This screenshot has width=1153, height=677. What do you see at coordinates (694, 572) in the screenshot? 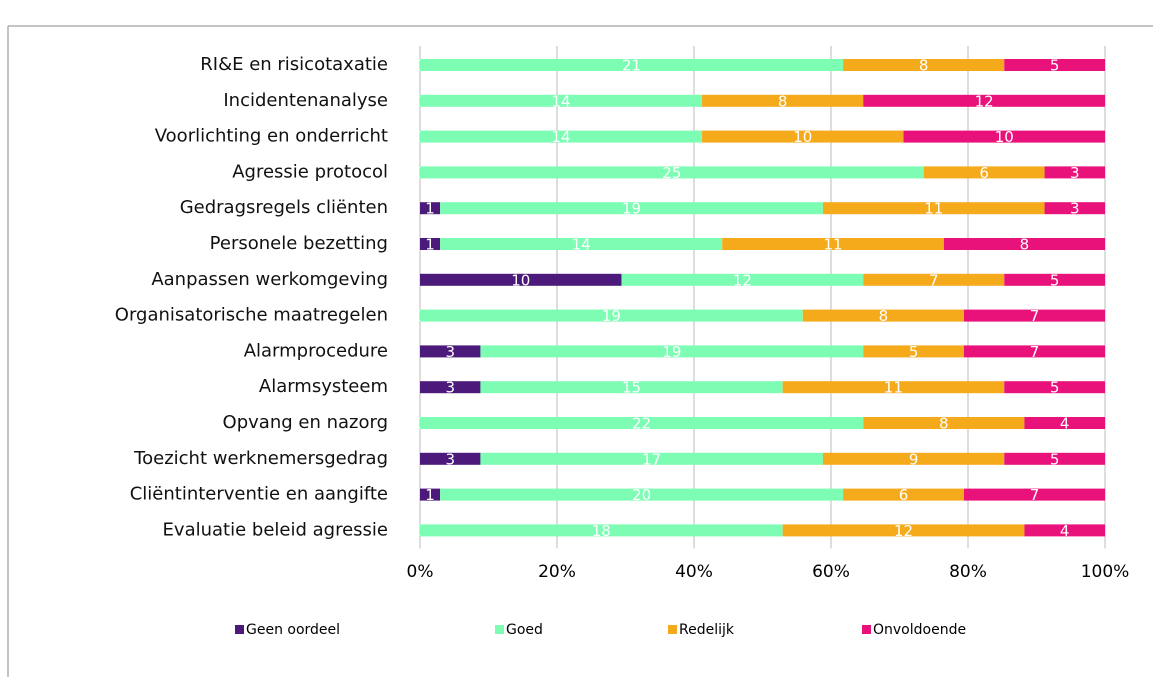
I see `x-tick-label: 40%` at bounding box center [694, 572].